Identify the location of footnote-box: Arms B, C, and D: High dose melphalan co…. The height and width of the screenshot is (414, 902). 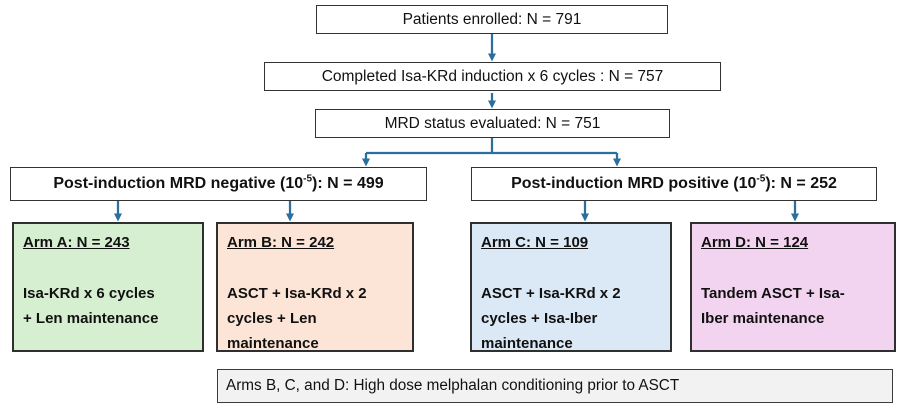
(555, 386).